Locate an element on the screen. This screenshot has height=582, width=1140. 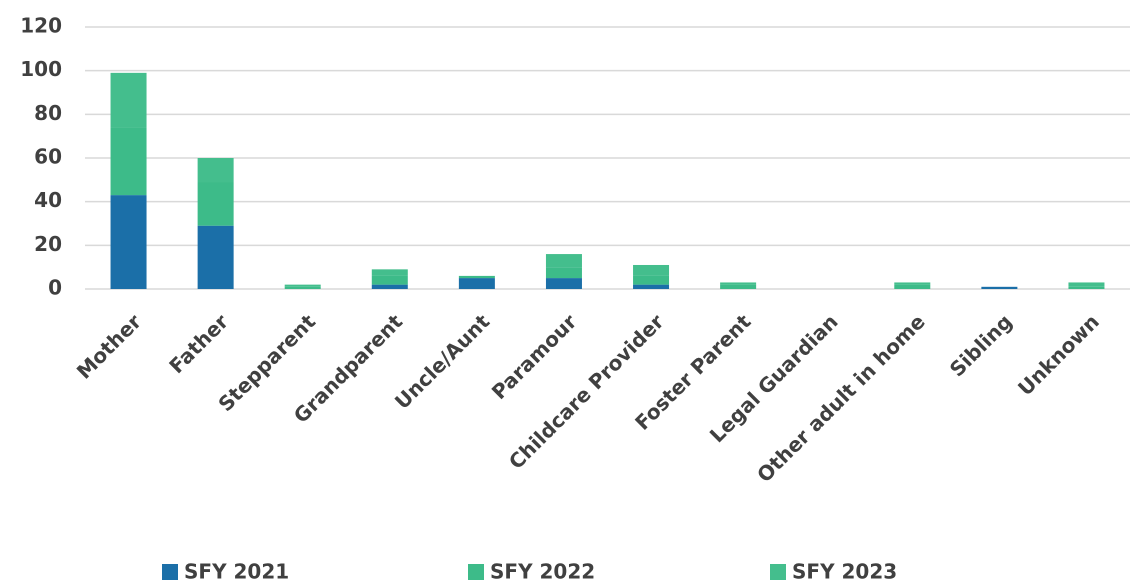
y-tick-label: 120 is located at coordinates (41, 26).